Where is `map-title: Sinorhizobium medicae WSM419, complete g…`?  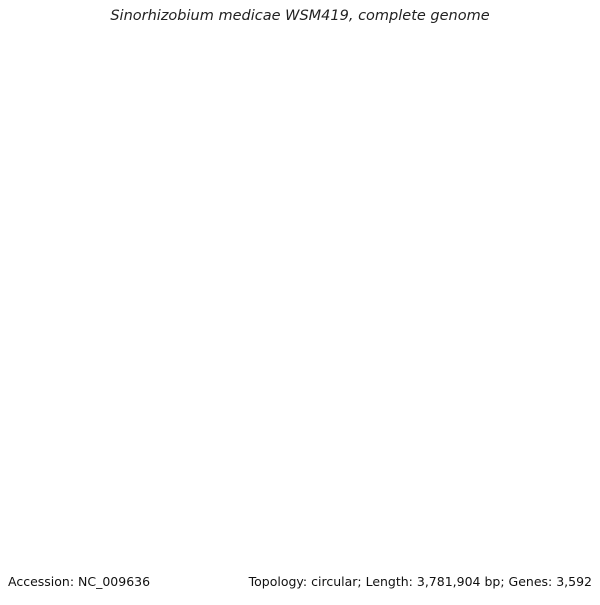
map-title: Sinorhizobium medicae WSM419, complete g… is located at coordinates (300, 16).